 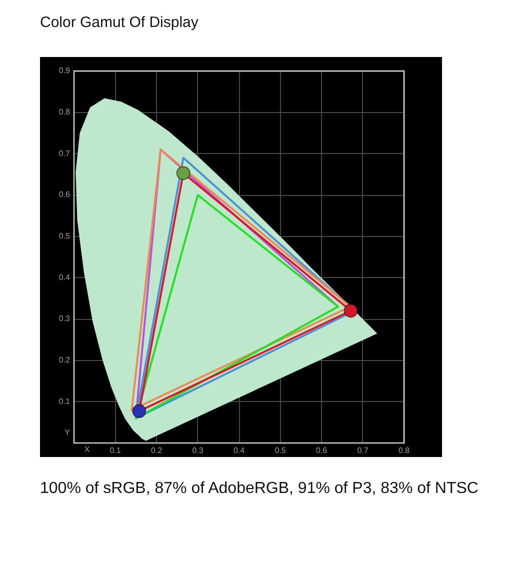 What do you see at coordinates (64, 319) in the screenshot?
I see `y-tick-label: 0.3` at bounding box center [64, 319].